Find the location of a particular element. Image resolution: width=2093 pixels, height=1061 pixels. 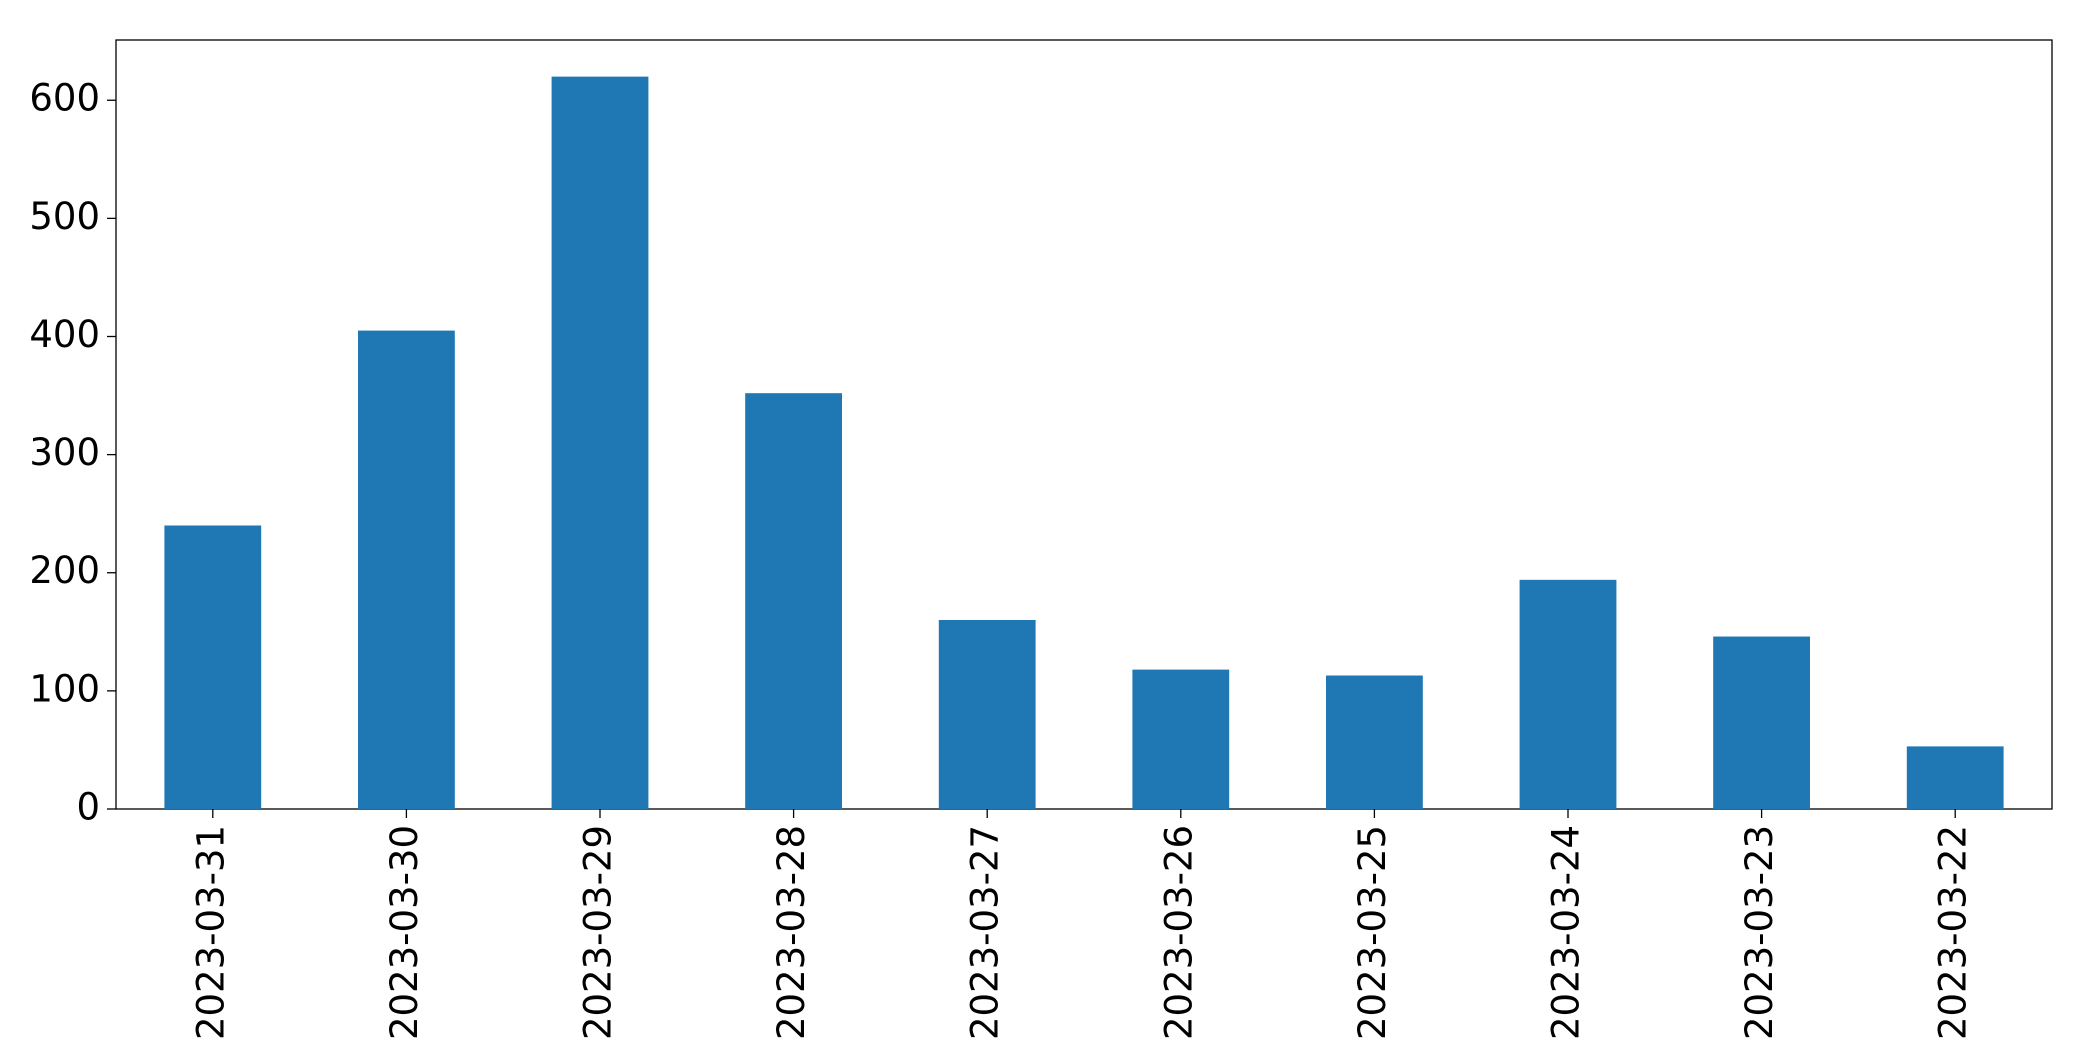

y-tick-label: 200 is located at coordinates (64, 570).